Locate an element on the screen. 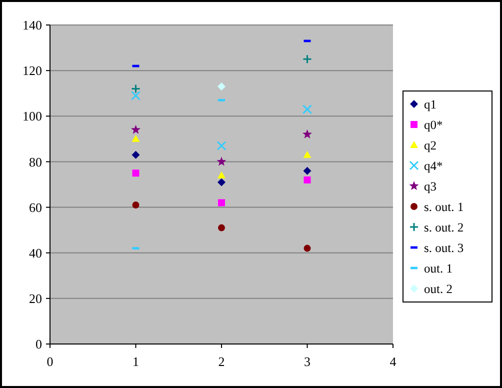 The image size is (502, 388). x-tick-label: 4 is located at coordinates (393, 361).